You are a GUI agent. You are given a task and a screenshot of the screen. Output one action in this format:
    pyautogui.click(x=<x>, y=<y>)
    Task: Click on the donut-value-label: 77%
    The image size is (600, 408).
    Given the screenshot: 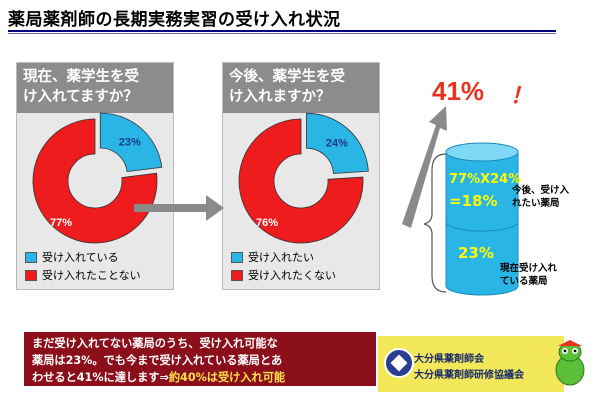 What is the action you would take?
    pyautogui.click(x=61, y=223)
    